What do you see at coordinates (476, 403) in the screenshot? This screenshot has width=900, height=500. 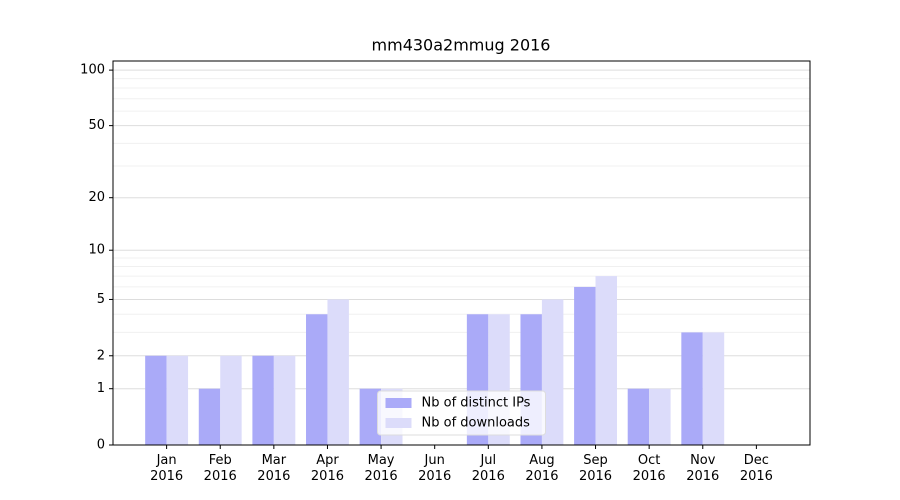 I see `legend-label: Nb of distinct IPs` at bounding box center [476, 403].